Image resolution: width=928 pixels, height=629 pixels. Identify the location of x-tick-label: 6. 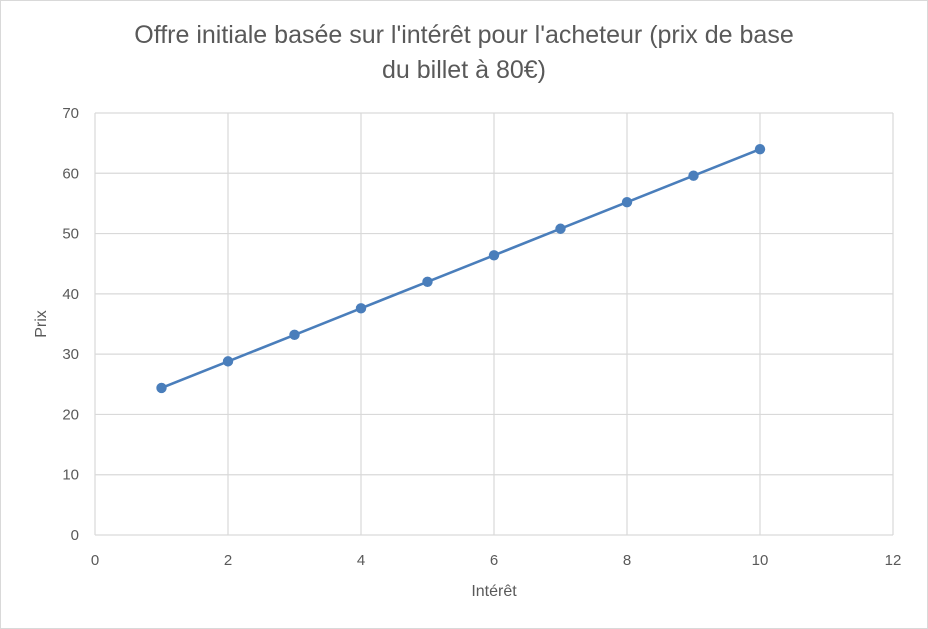
(494, 560).